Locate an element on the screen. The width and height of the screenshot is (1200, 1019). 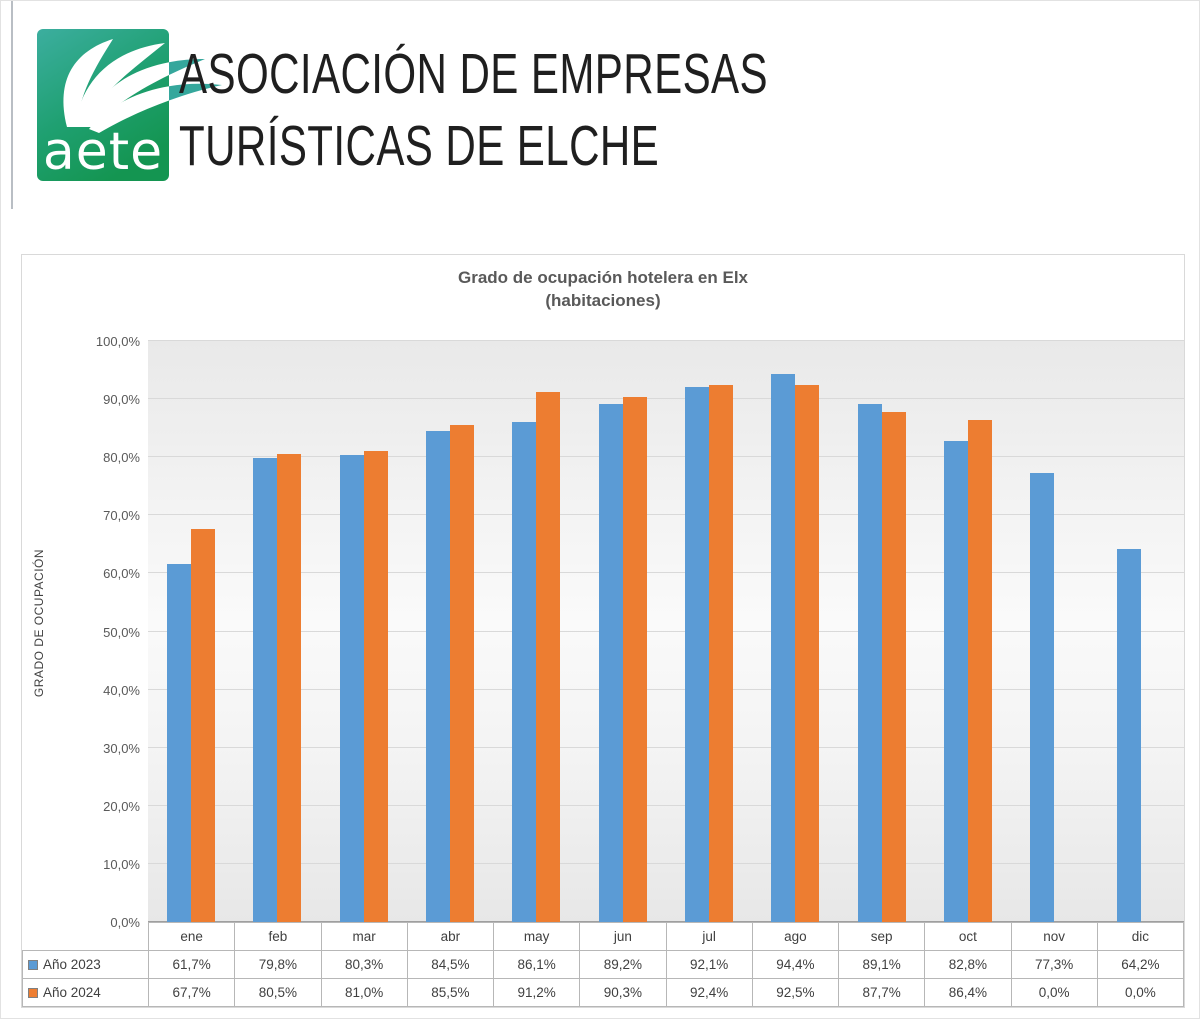
bar-año-2023-oct is located at coordinates (956, 681).